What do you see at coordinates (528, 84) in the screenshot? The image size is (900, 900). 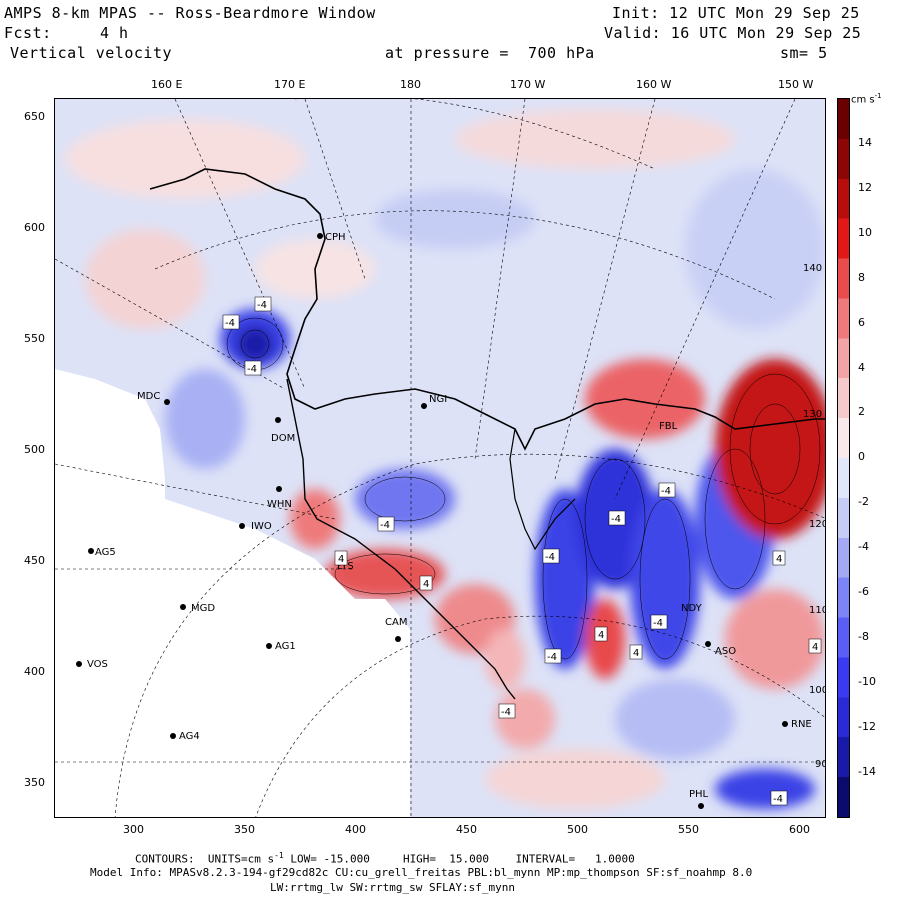 I see `top-tick-170w: 170 W` at bounding box center [528, 84].